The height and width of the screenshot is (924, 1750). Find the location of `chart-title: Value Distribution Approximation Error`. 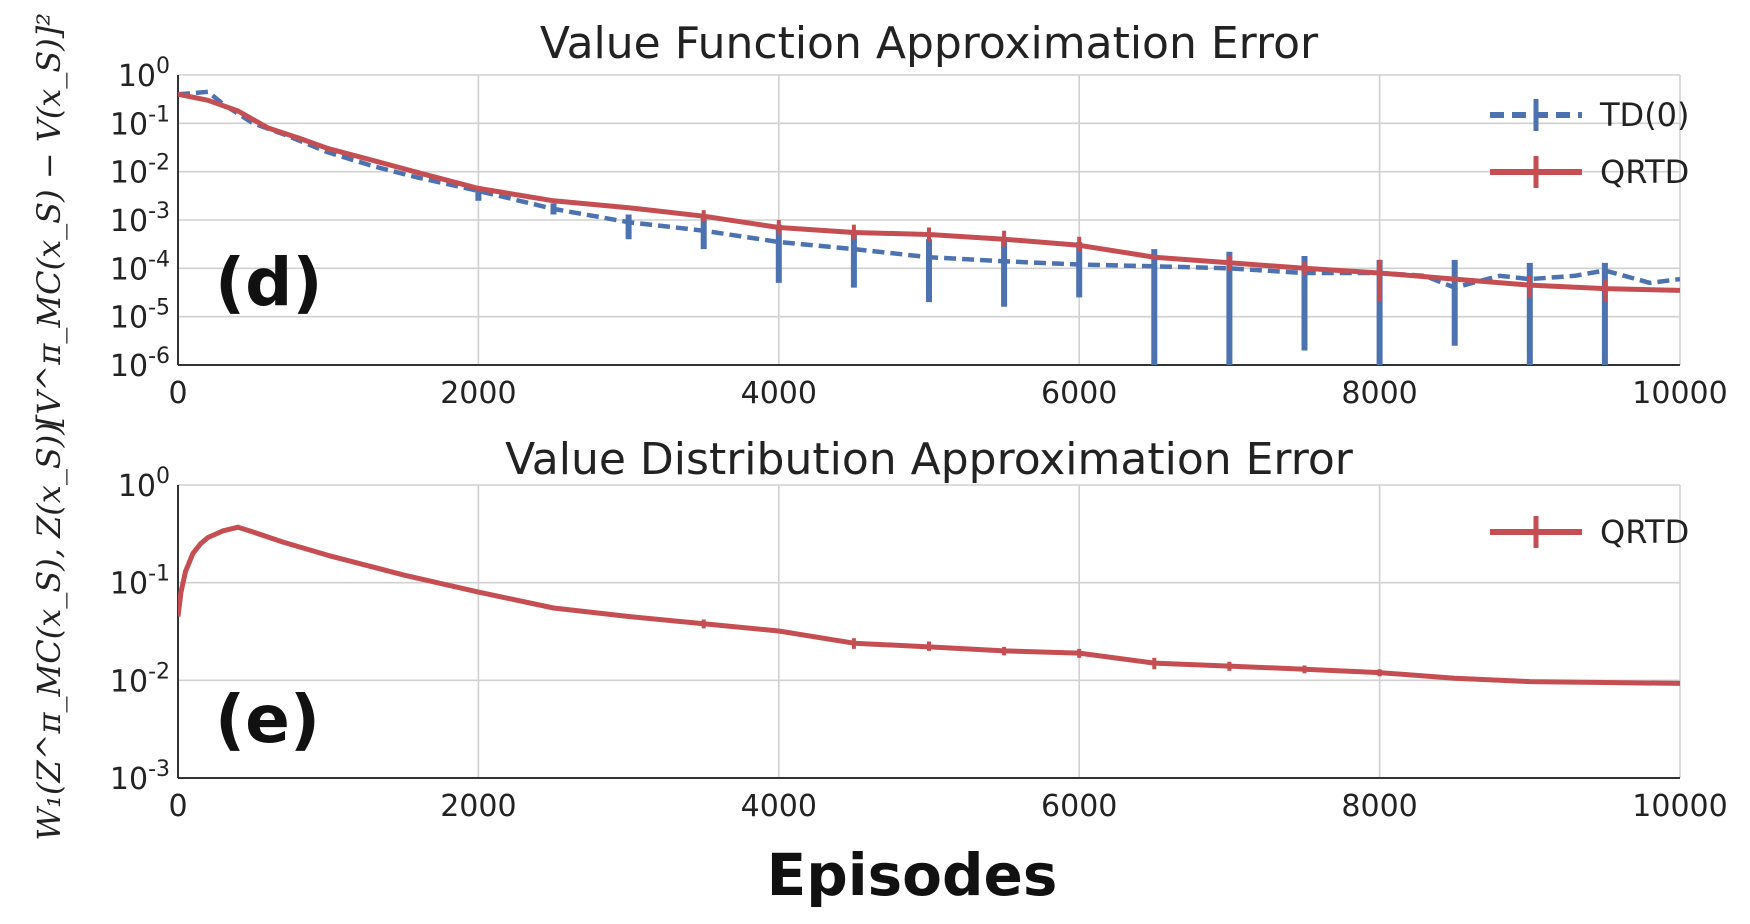

chart-title: Value Distribution Approximation Error is located at coordinates (929, 459).